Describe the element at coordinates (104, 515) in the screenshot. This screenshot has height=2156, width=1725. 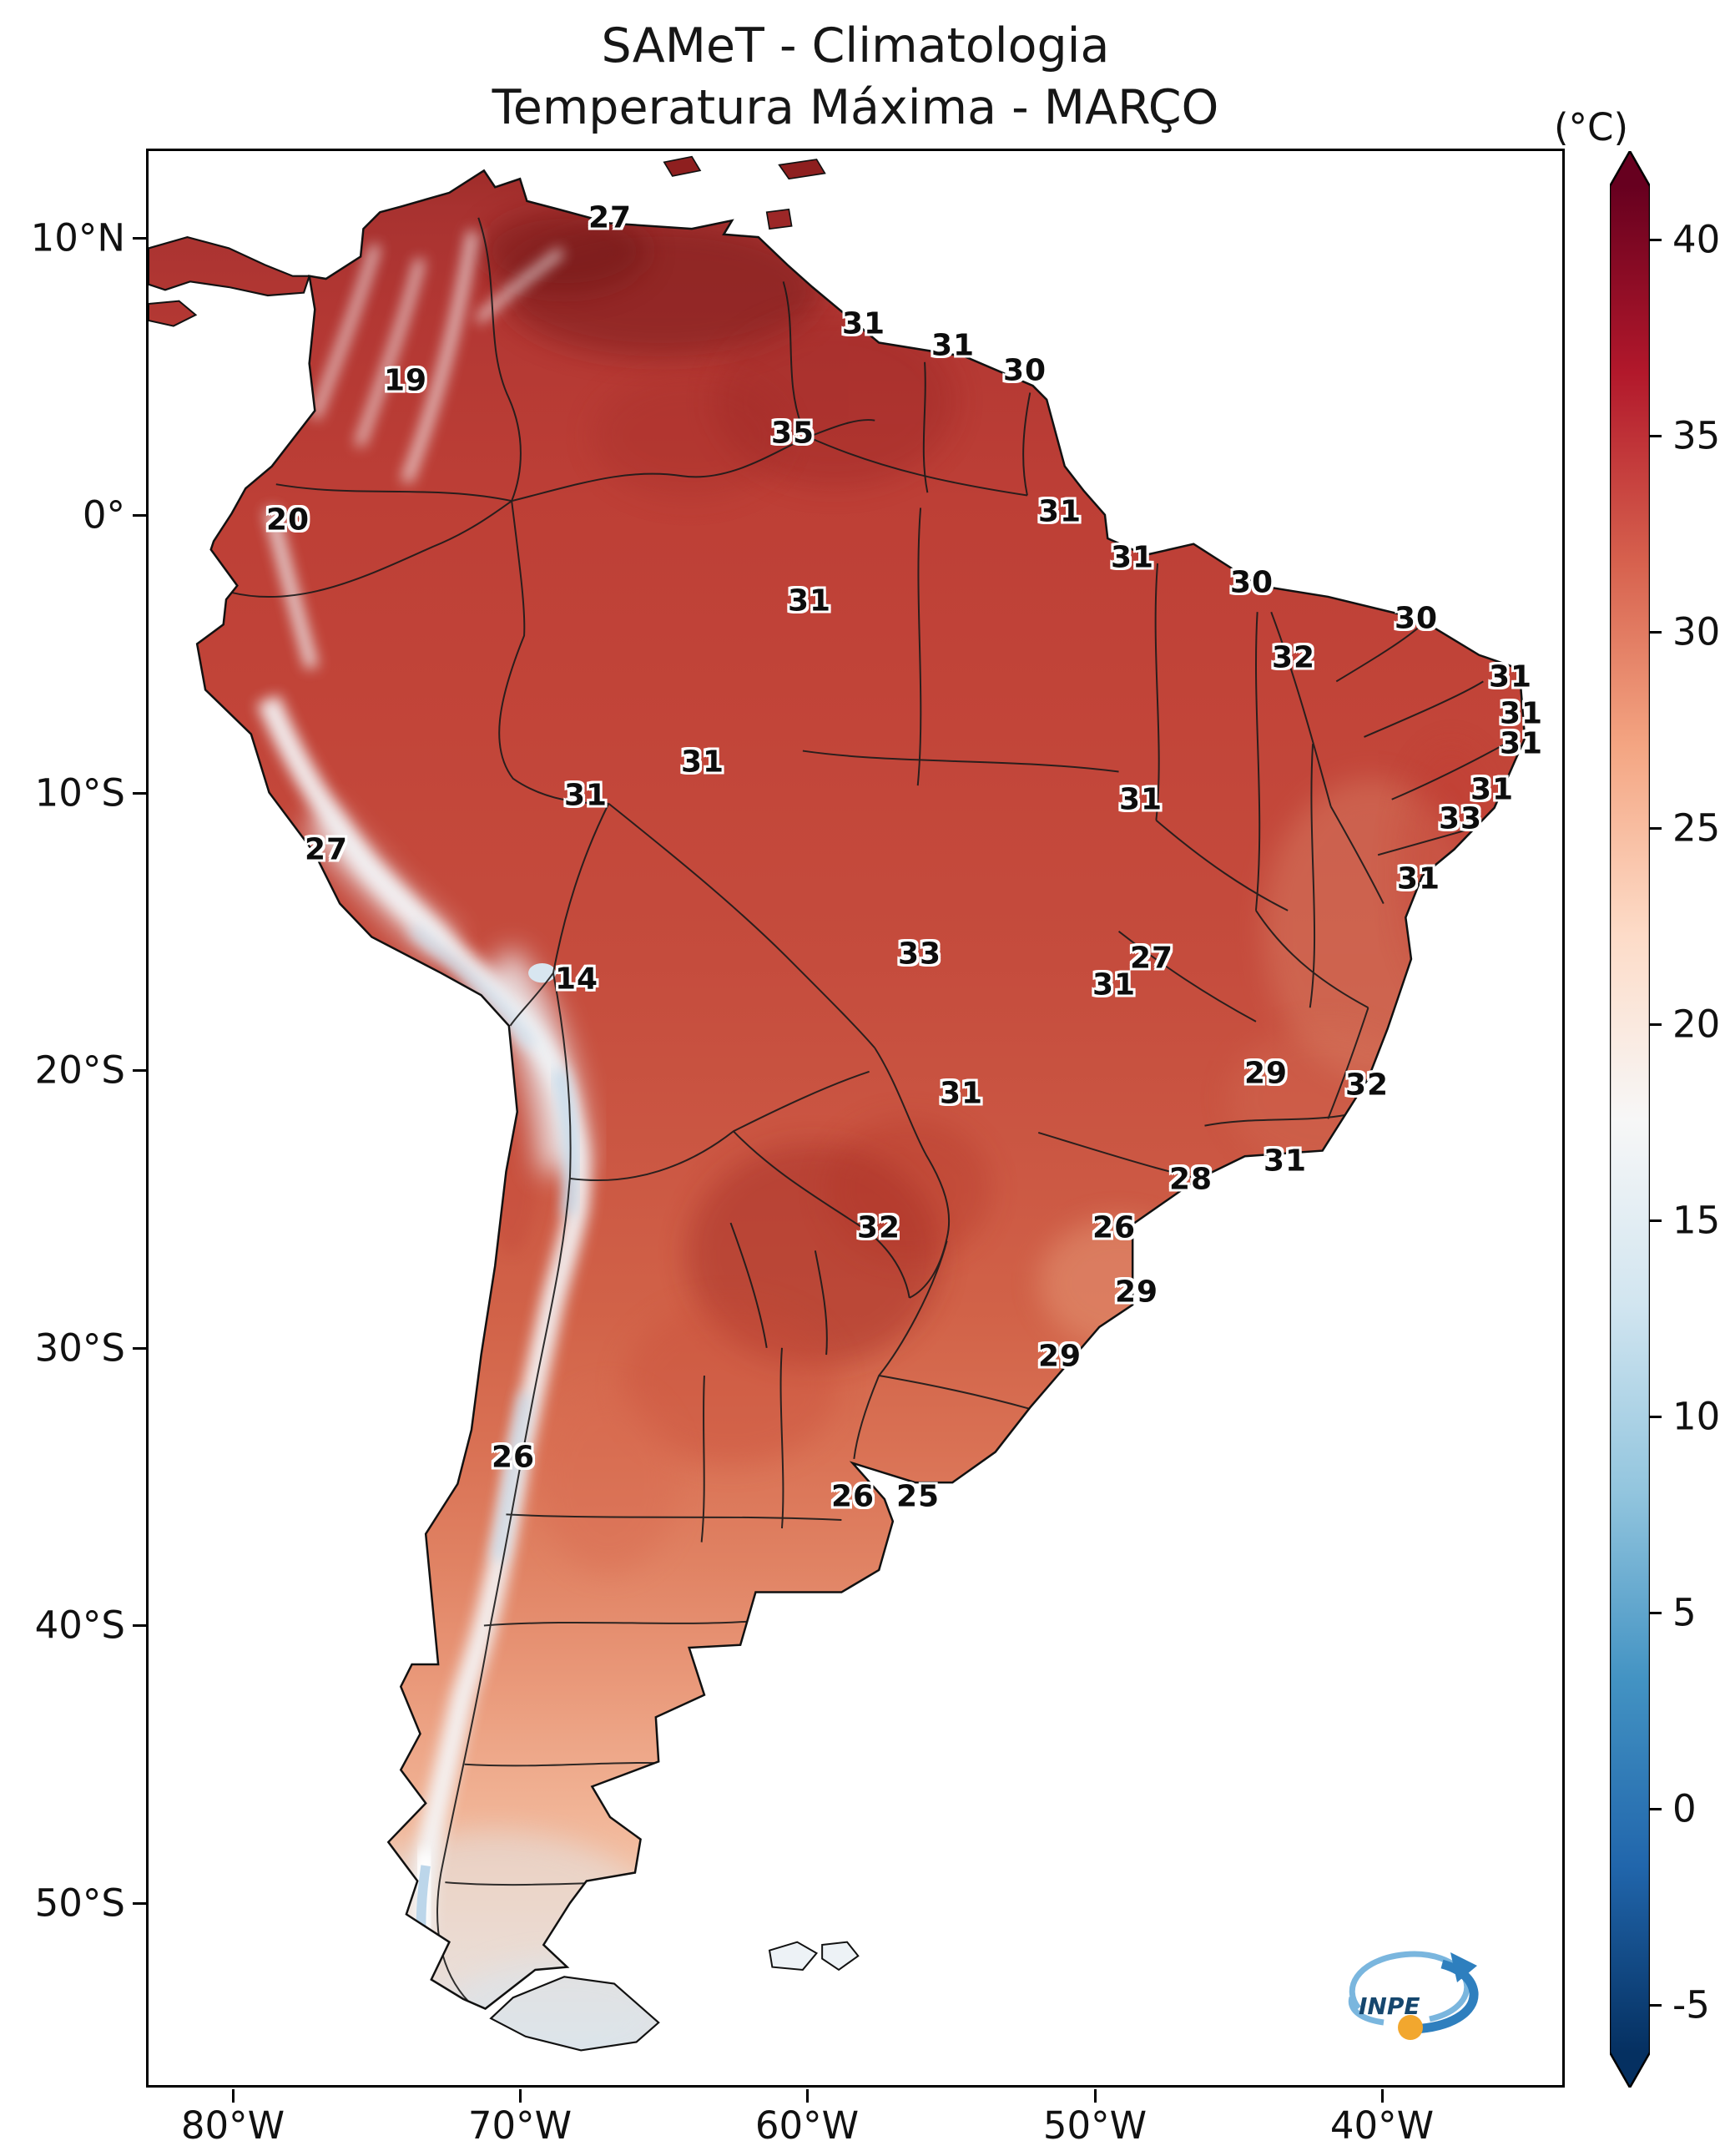
I see `lat-tick-label: 0°` at that location.